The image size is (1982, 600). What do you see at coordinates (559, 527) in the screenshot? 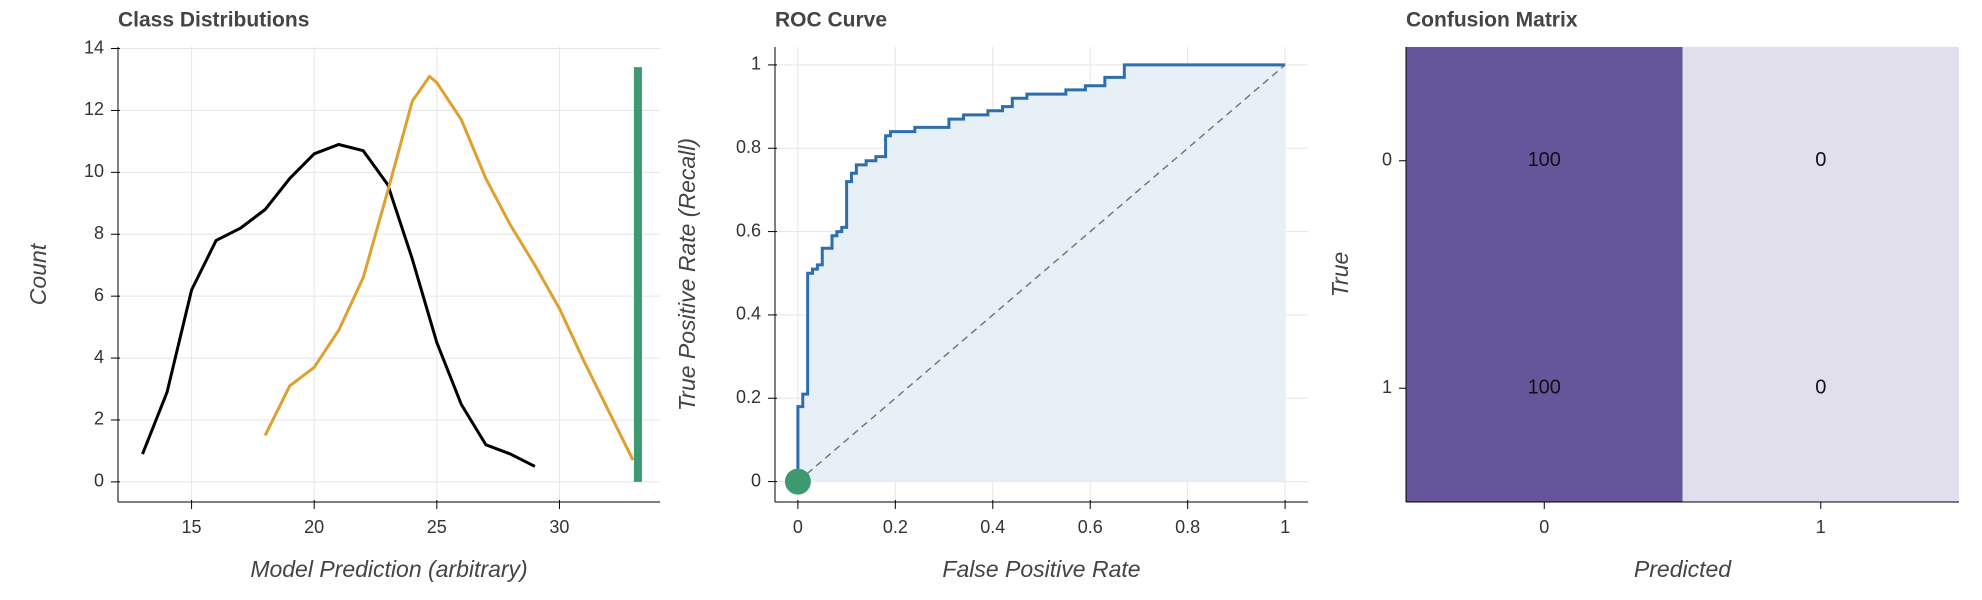
I see `x-tick-label: 30` at bounding box center [559, 527].